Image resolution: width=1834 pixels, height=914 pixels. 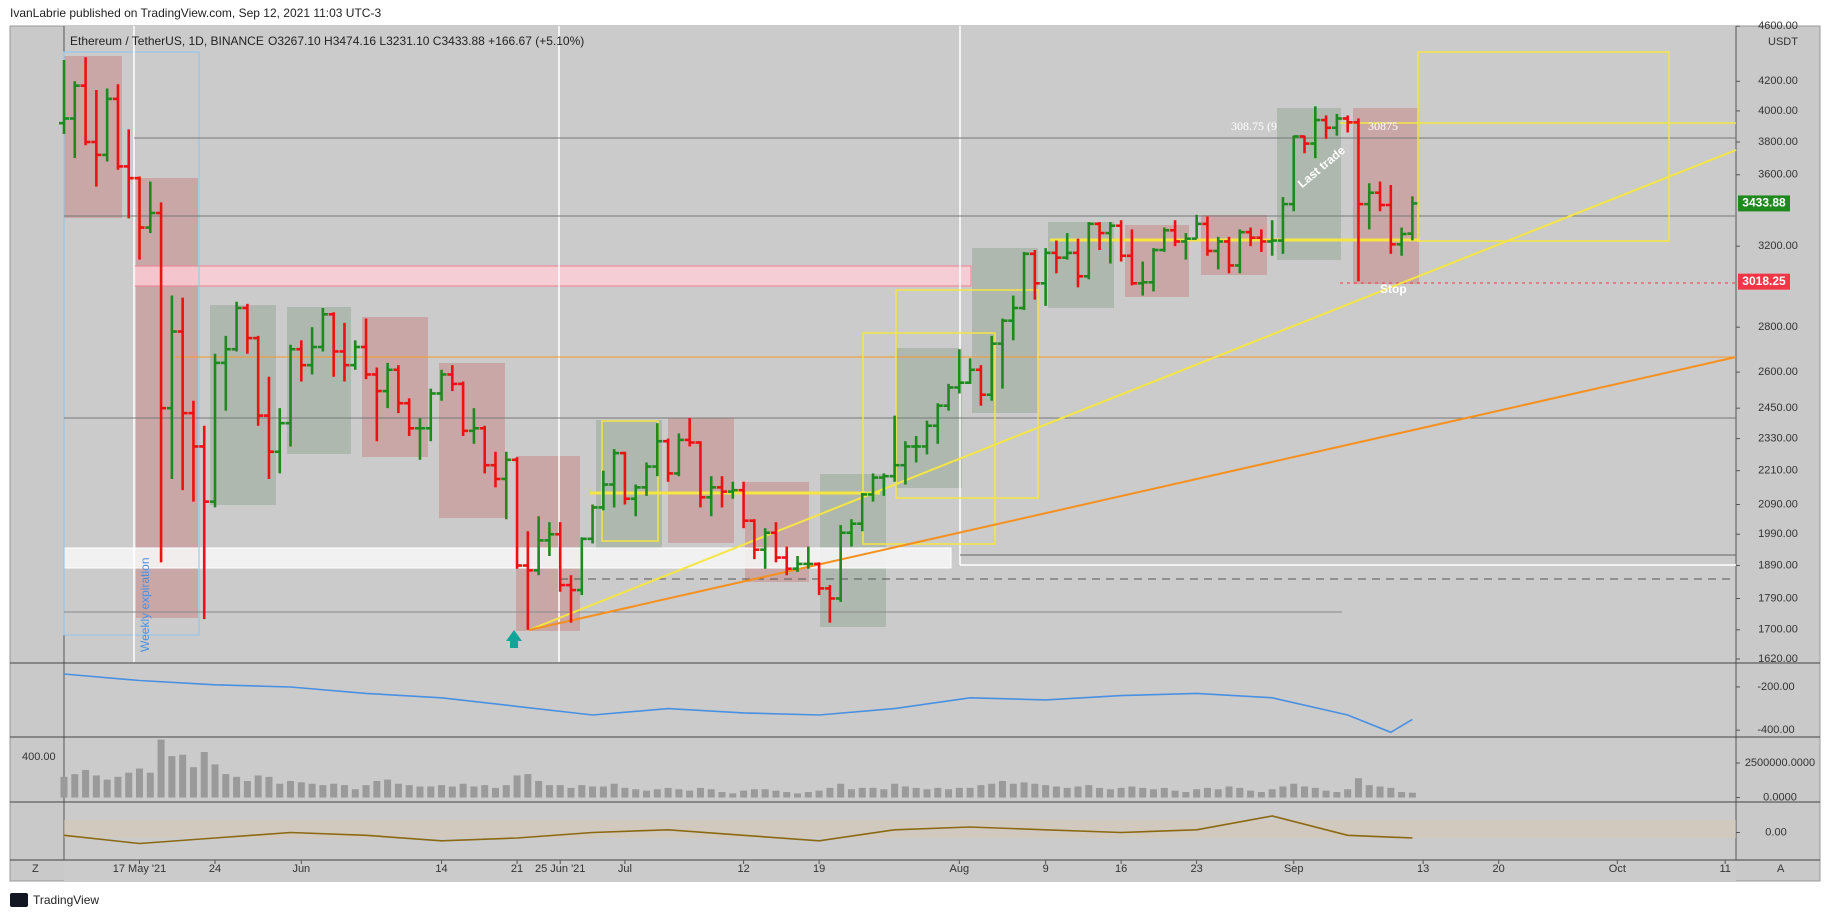 I want to click on y-tick-label: 1990.00, so click(x=1778, y=534).